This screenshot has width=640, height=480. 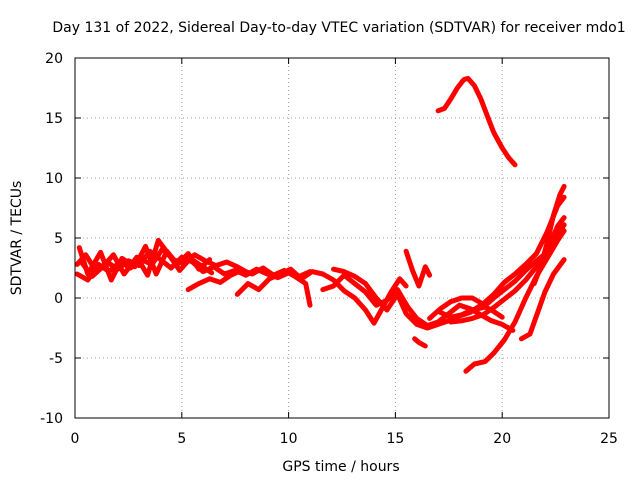 I want to click on series-line-sat-d, so click(x=162, y=264).